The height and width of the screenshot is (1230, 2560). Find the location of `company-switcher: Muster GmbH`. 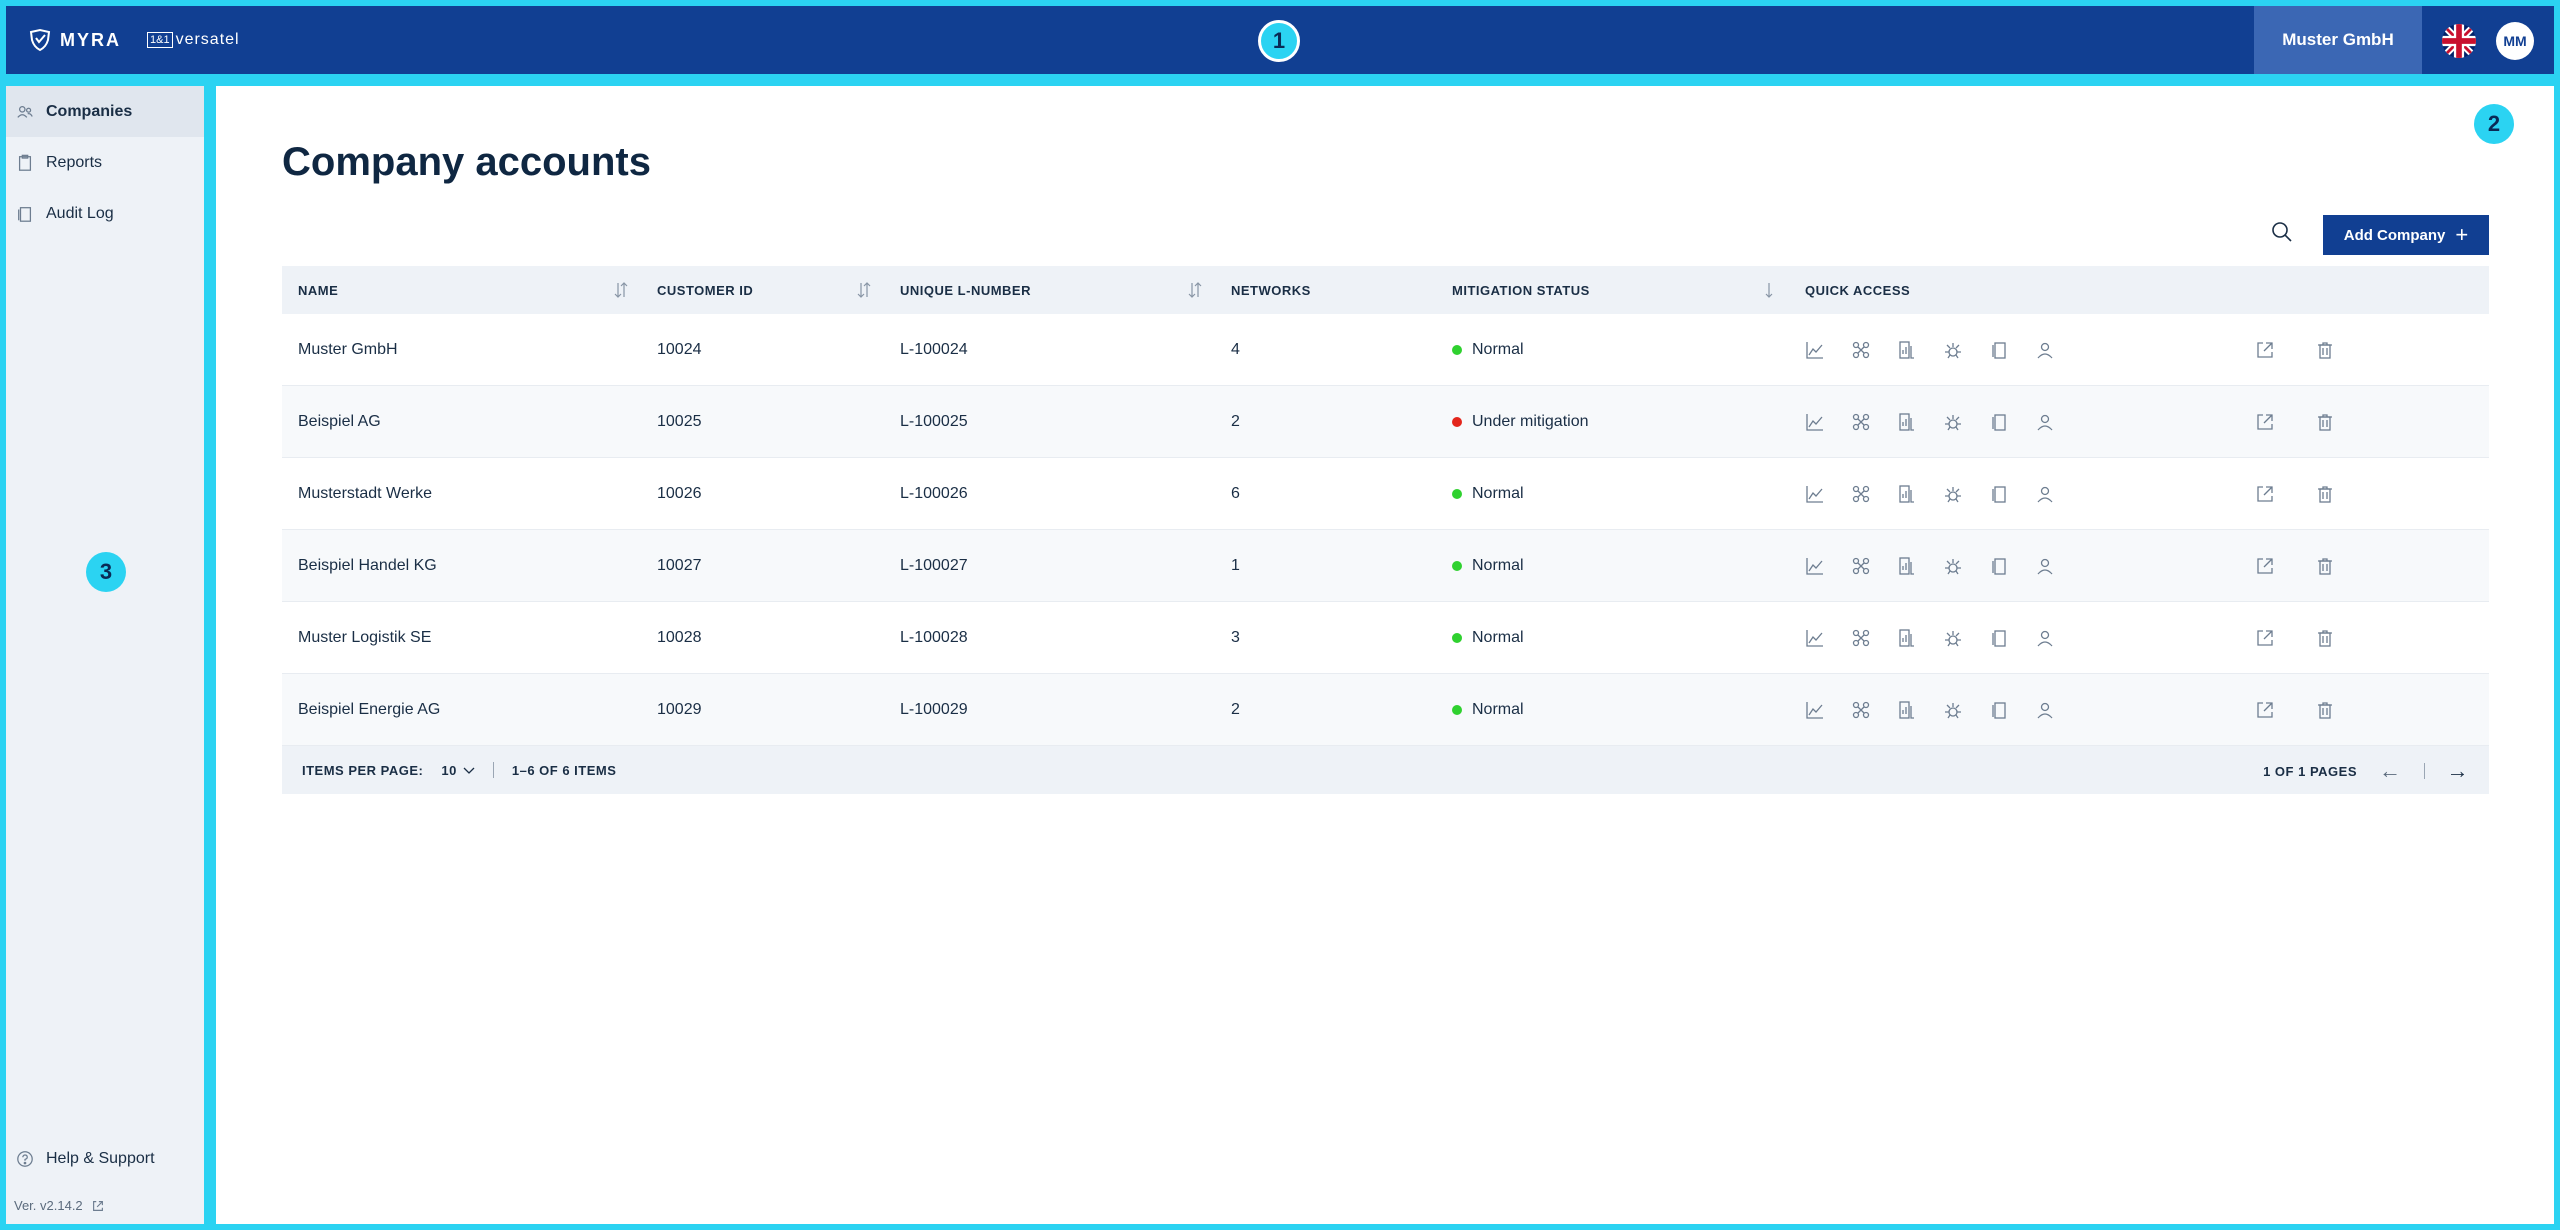

company-switcher: Muster GmbH is located at coordinates (2338, 40).